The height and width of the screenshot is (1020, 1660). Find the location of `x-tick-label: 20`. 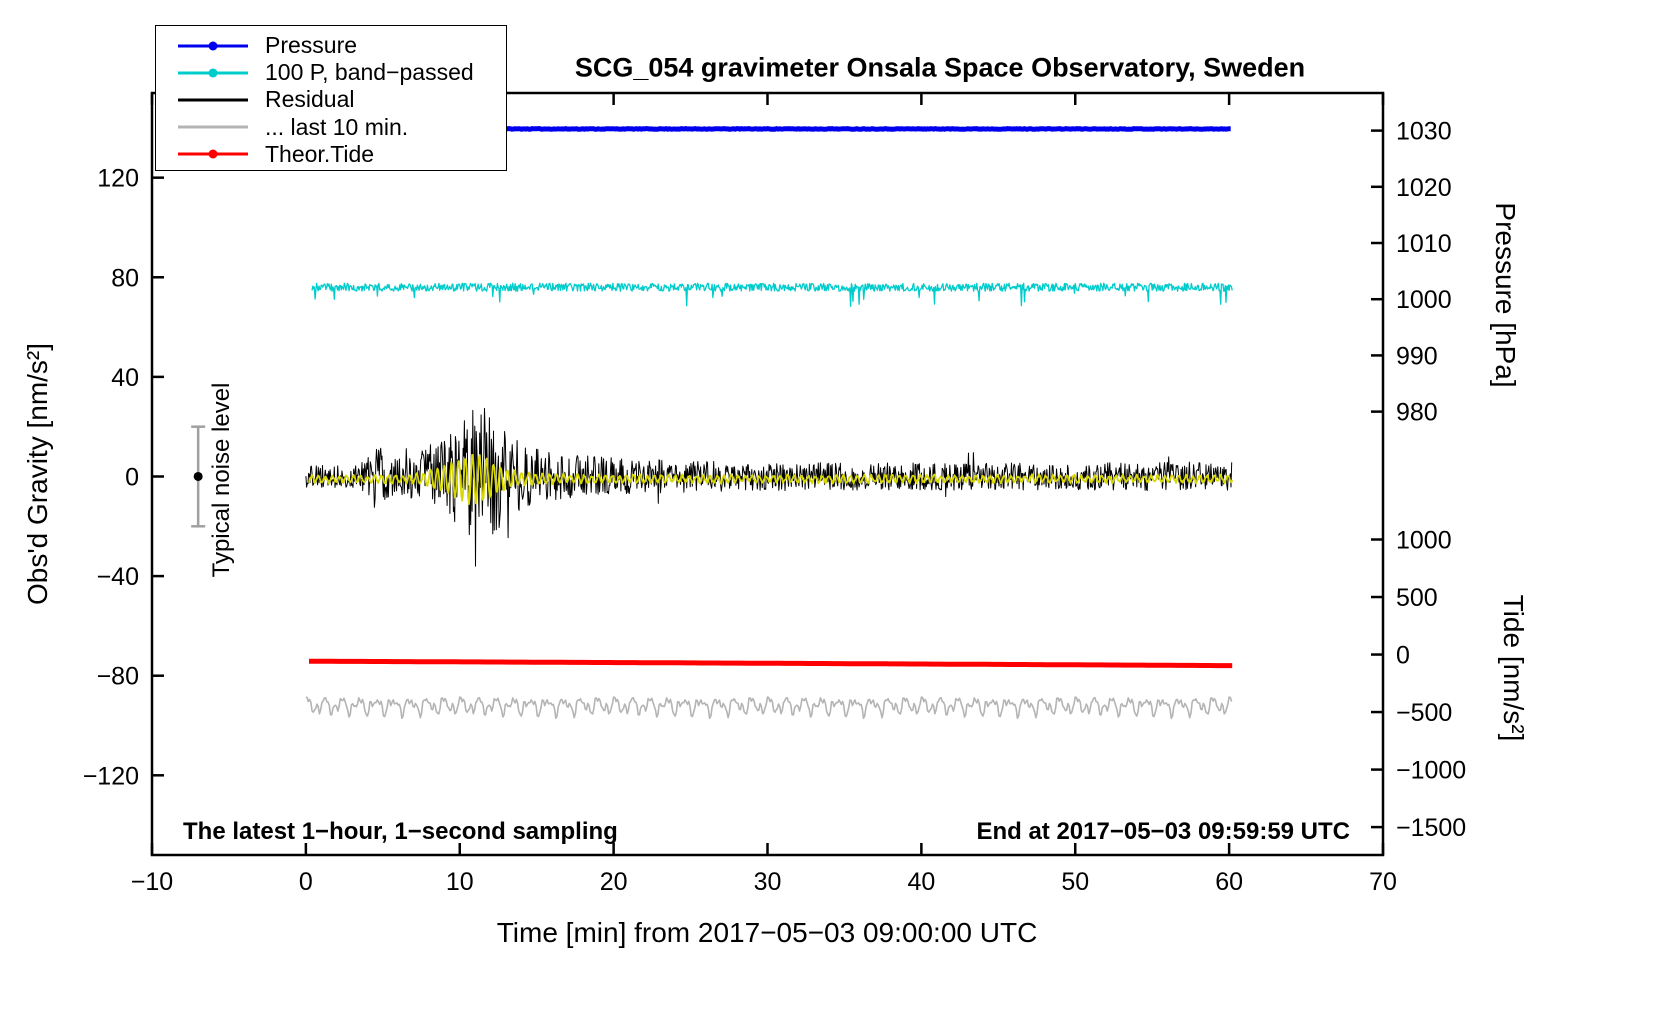

x-tick-label: 20 is located at coordinates (614, 882).